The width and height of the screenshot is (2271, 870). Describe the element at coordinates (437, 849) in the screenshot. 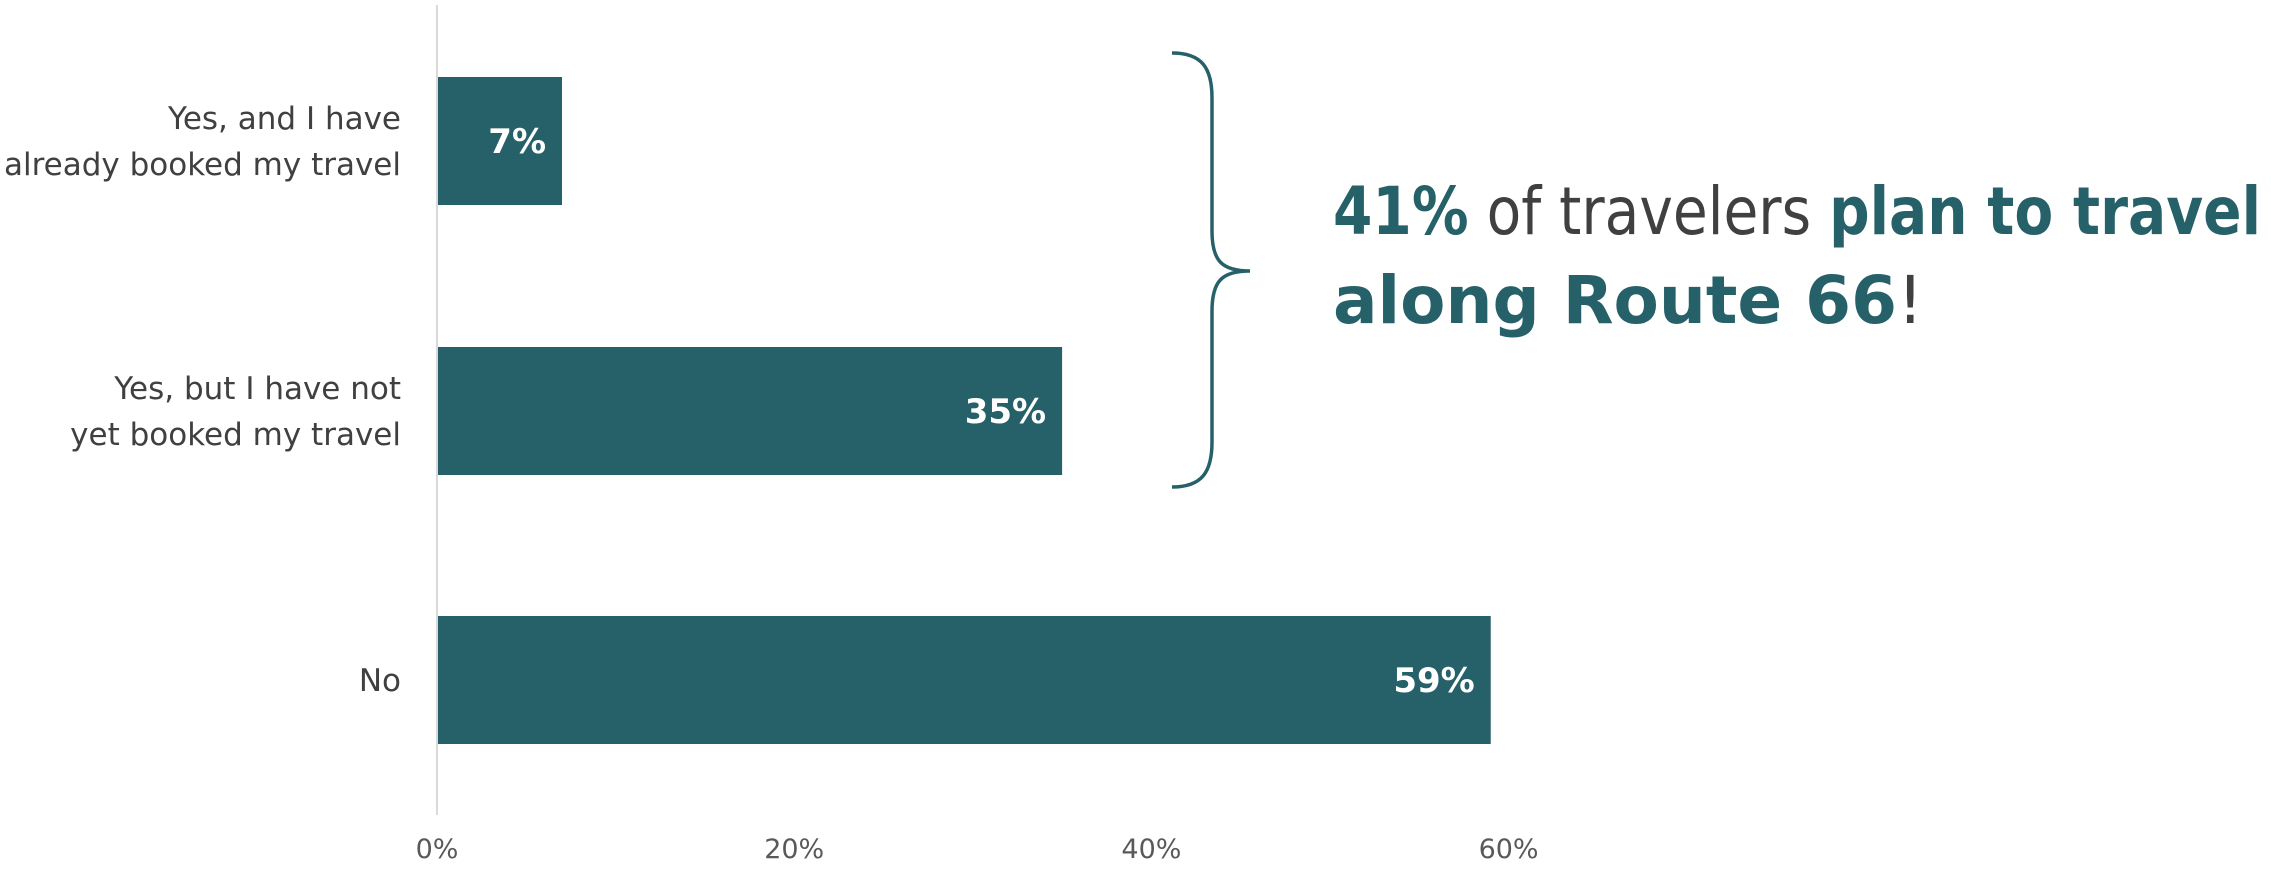

I see `x-tick-label: 0%` at that location.